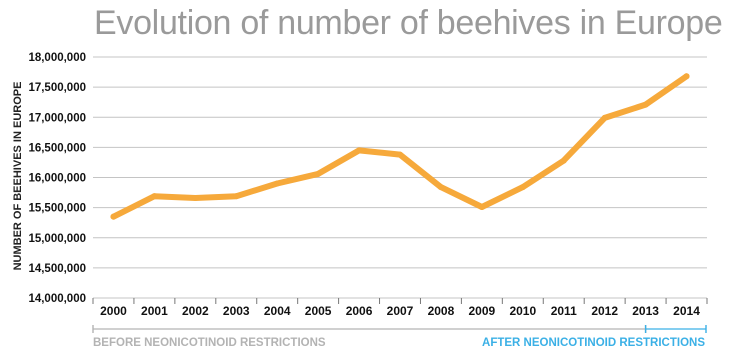  I want to click on y-tick-label: 16,000,000, so click(57, 179).